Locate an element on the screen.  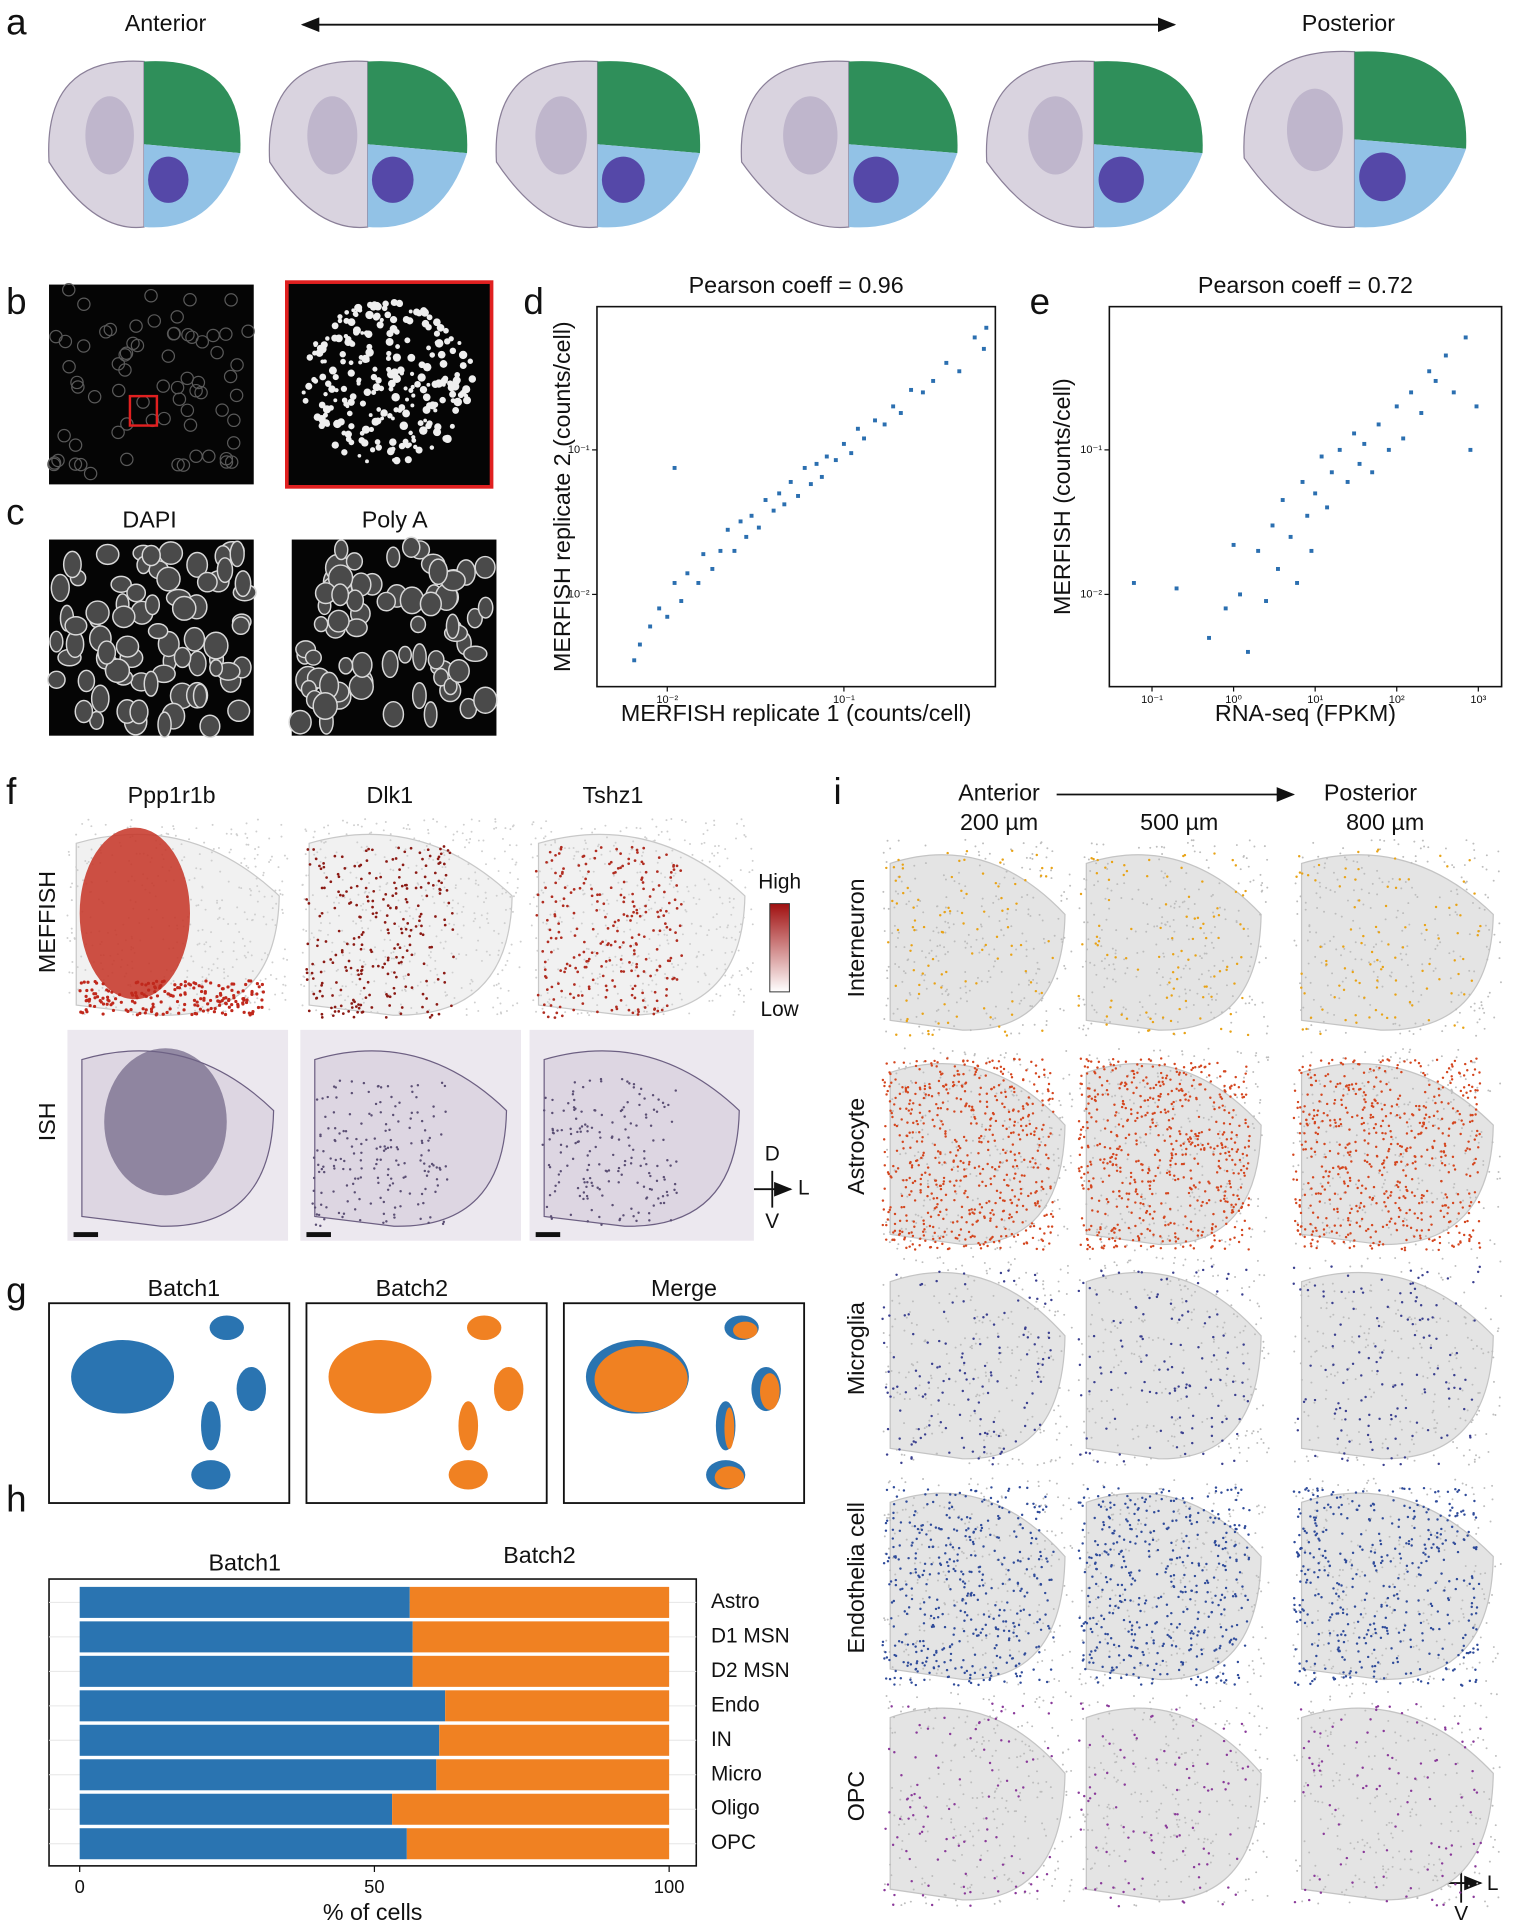
scale-bar is located at coordinates (318, 1235).